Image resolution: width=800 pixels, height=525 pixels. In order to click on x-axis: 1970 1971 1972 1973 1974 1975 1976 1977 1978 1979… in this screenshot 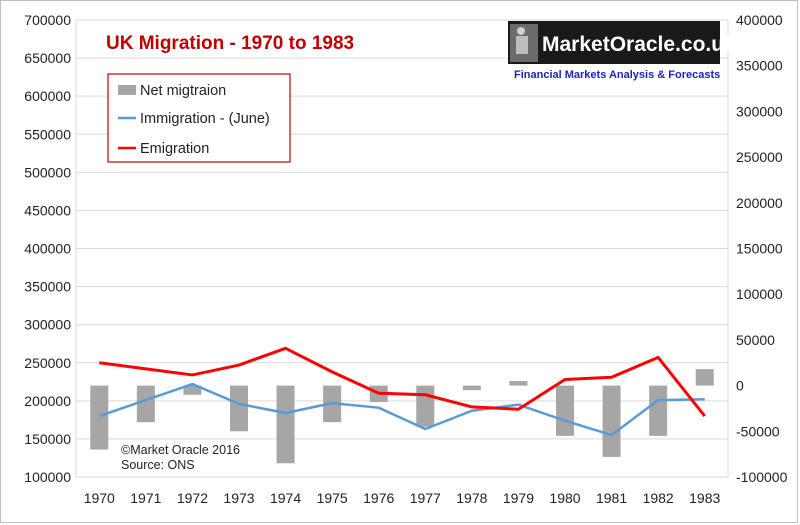, I will do `click(402, 498)`.